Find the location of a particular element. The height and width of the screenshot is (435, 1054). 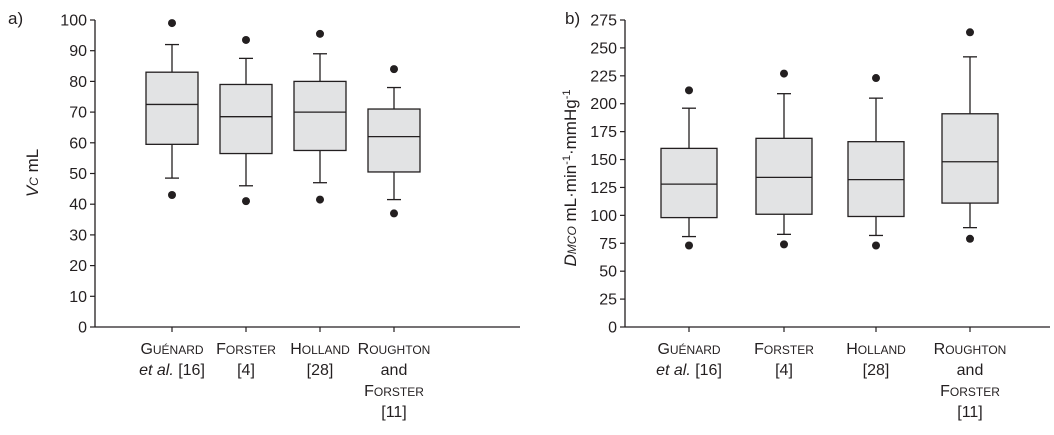

y-tick-label-a: 20 is located at coordinates (78, 266).